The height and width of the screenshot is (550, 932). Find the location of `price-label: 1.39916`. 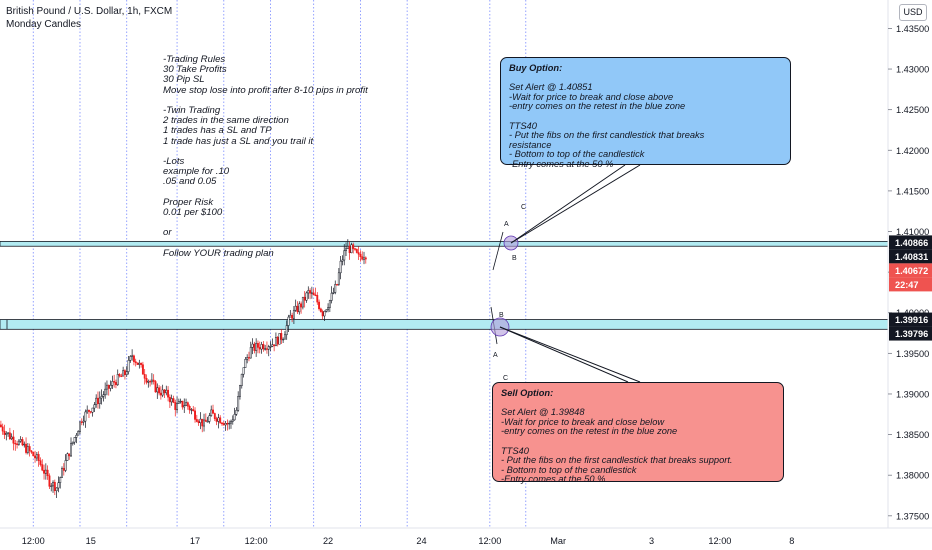

price-label: 1.39916 is located at coordinates (911, 320).